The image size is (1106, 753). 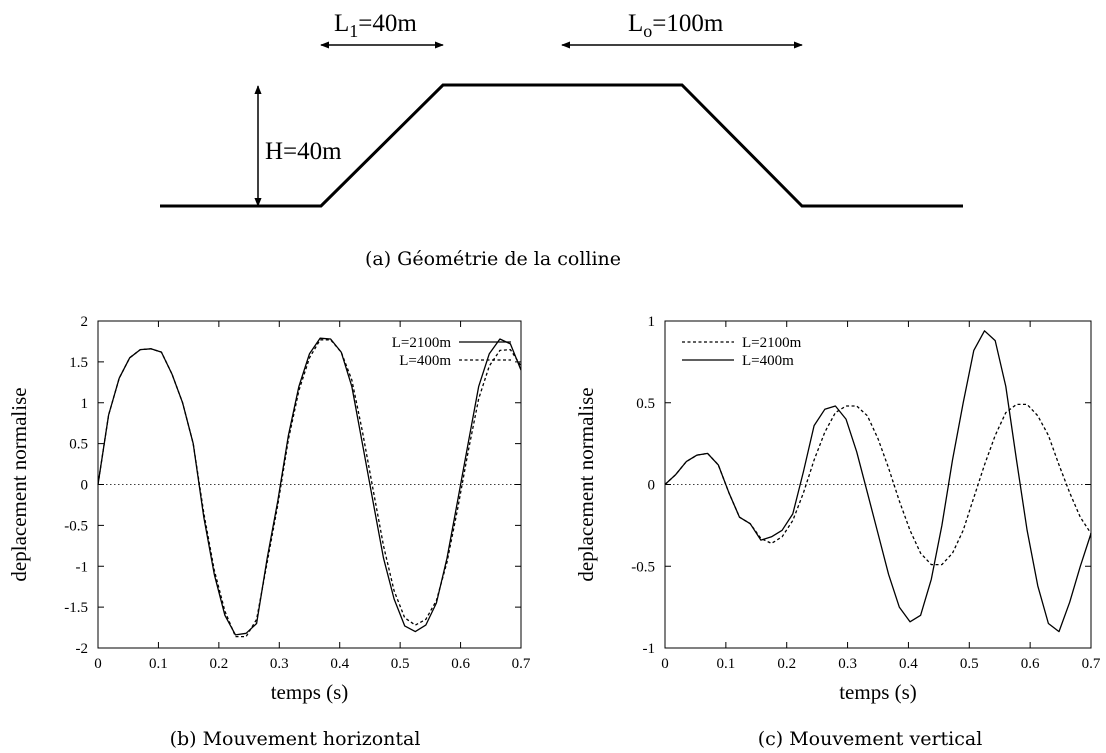 What do you see at coordinates (82, 649) in the screenshot?
I see `y-tick-label: -2` at bounding box center [82, 649].